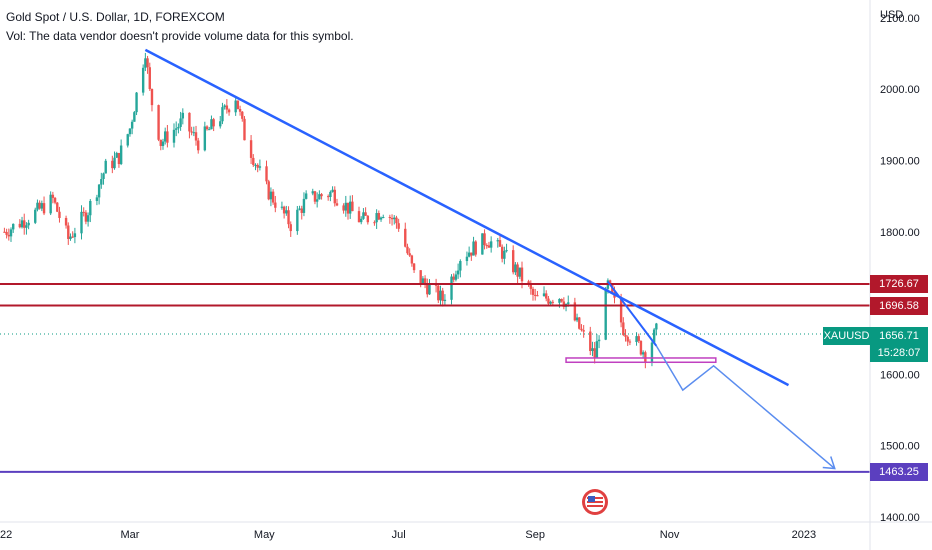  I want to click on symbol-tag: XAUUSD, so click(846, 336).